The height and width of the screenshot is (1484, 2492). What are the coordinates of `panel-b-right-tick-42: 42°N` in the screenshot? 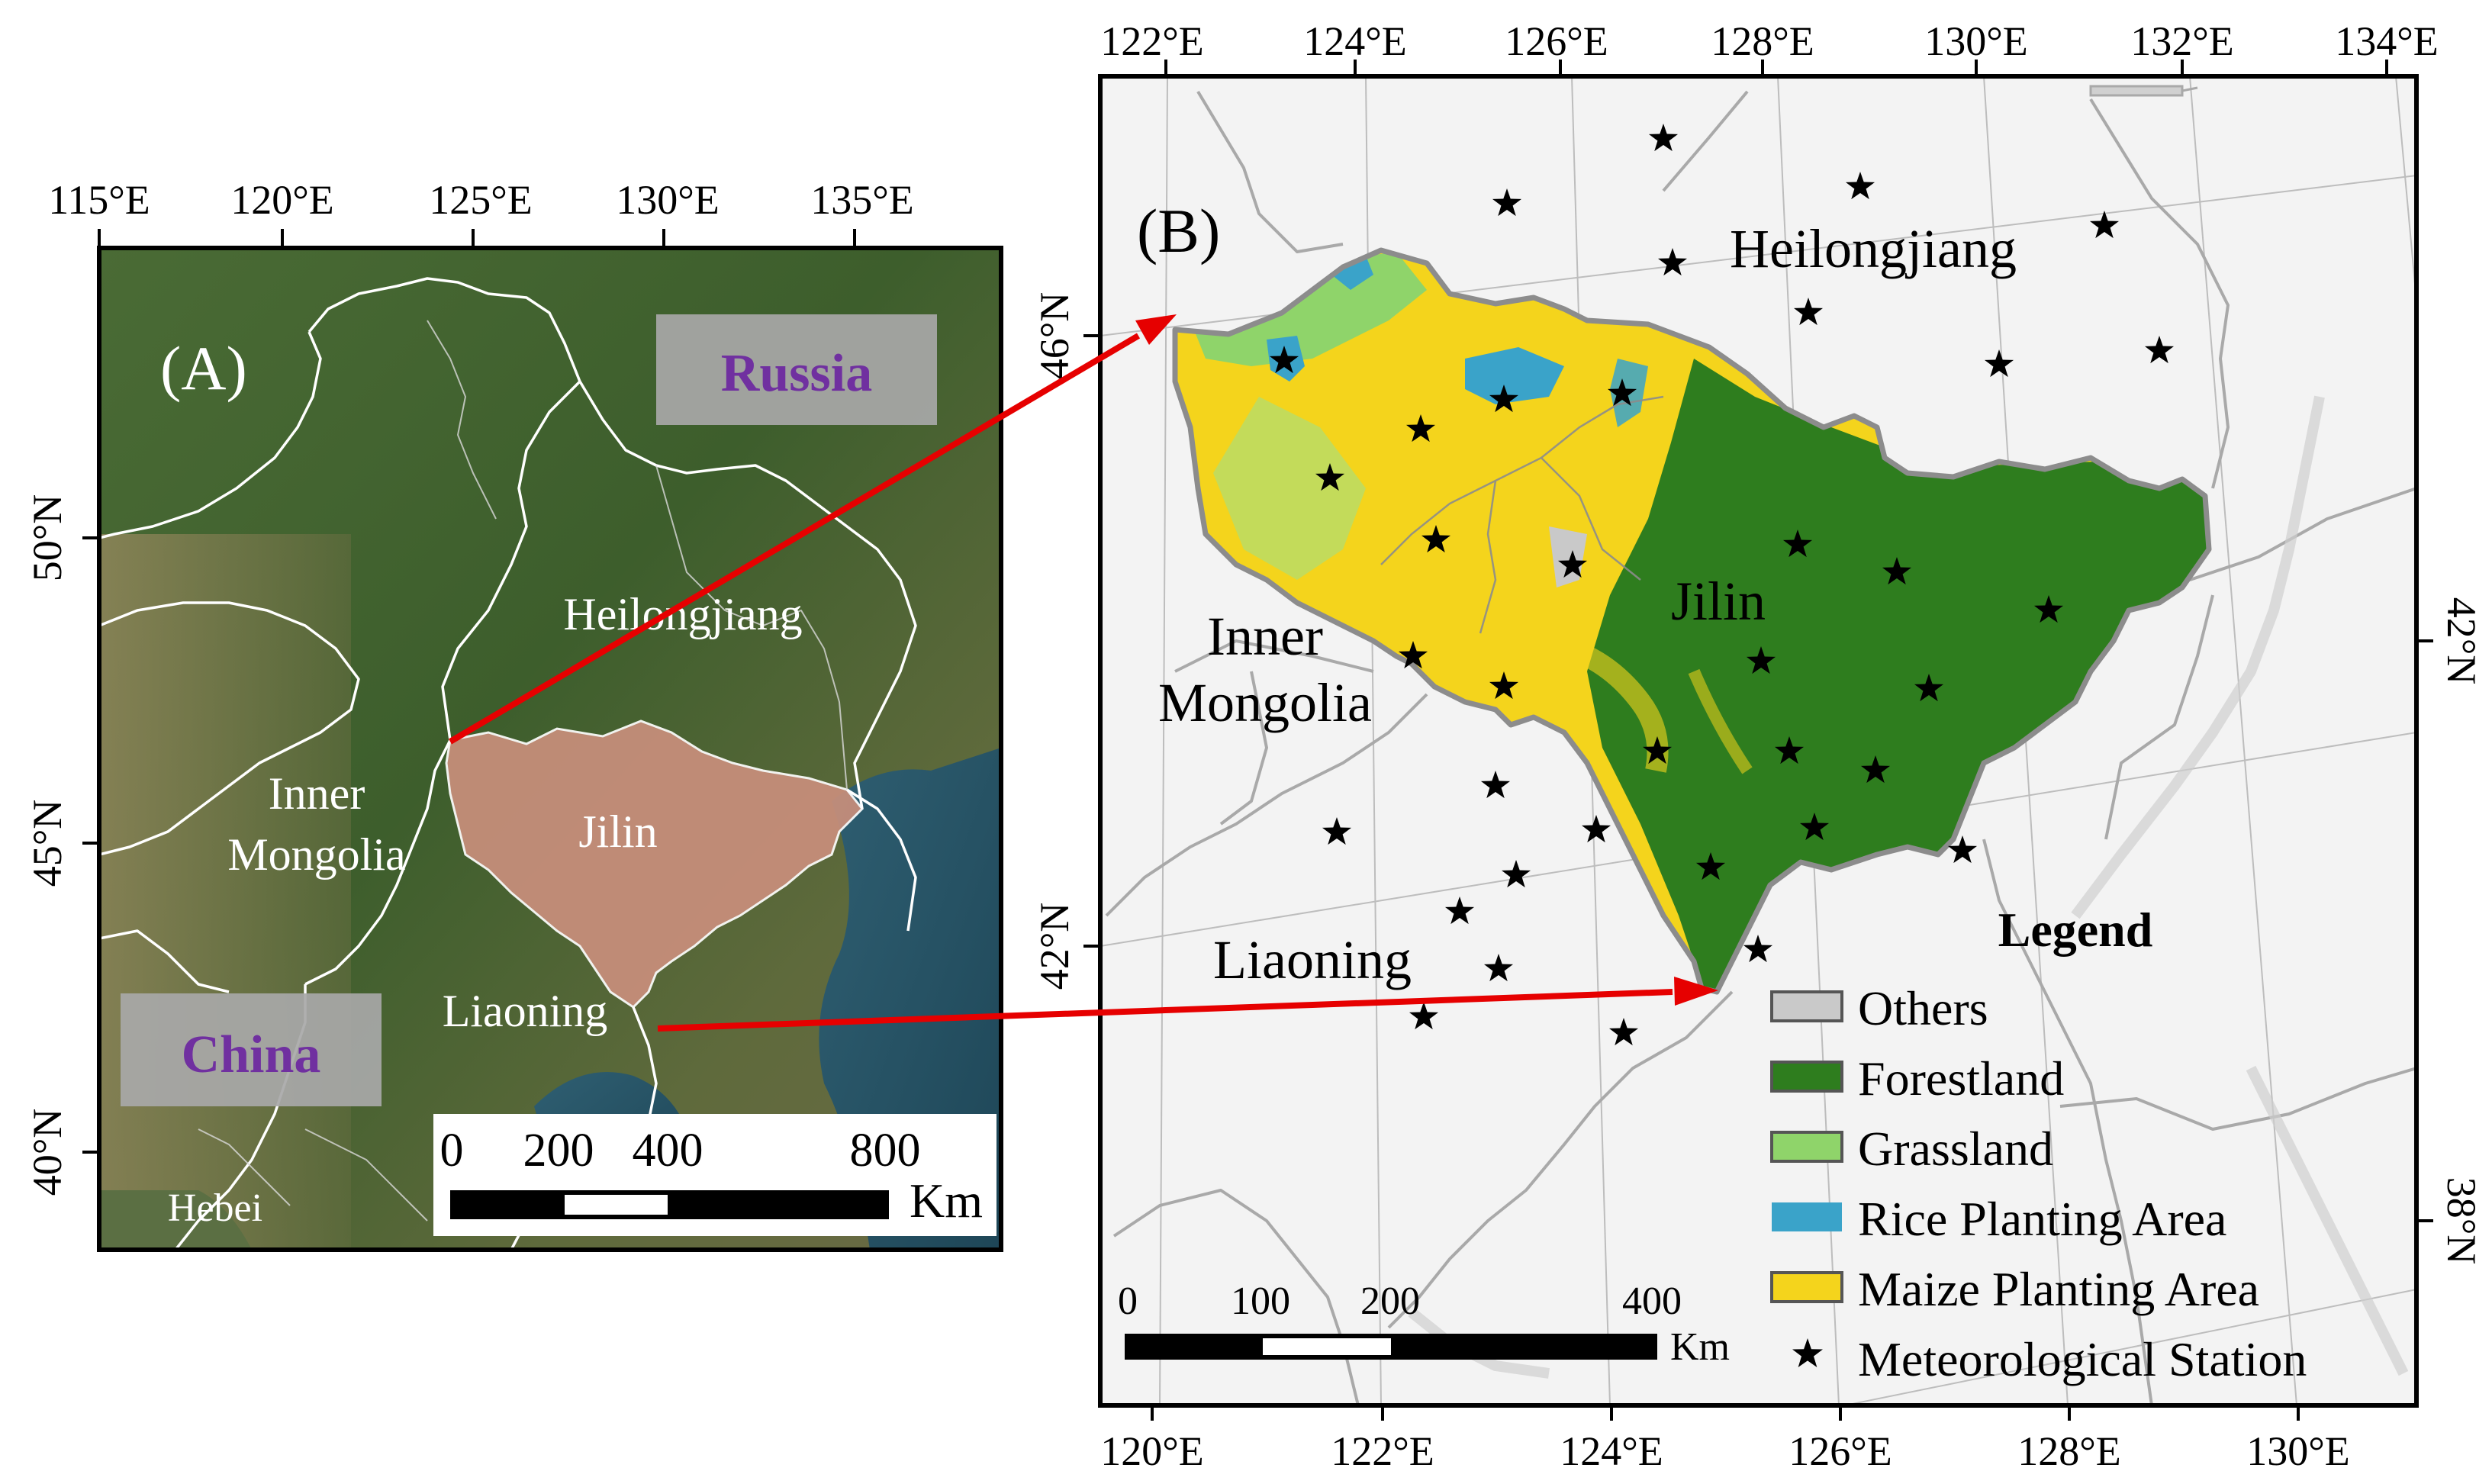 It's located at (2461, 641).